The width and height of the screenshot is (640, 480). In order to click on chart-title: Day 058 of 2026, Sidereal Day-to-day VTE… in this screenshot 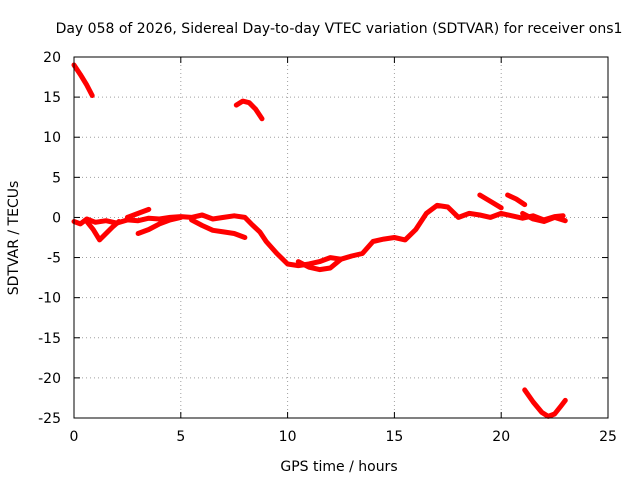, I will do `click(339, 29)`.